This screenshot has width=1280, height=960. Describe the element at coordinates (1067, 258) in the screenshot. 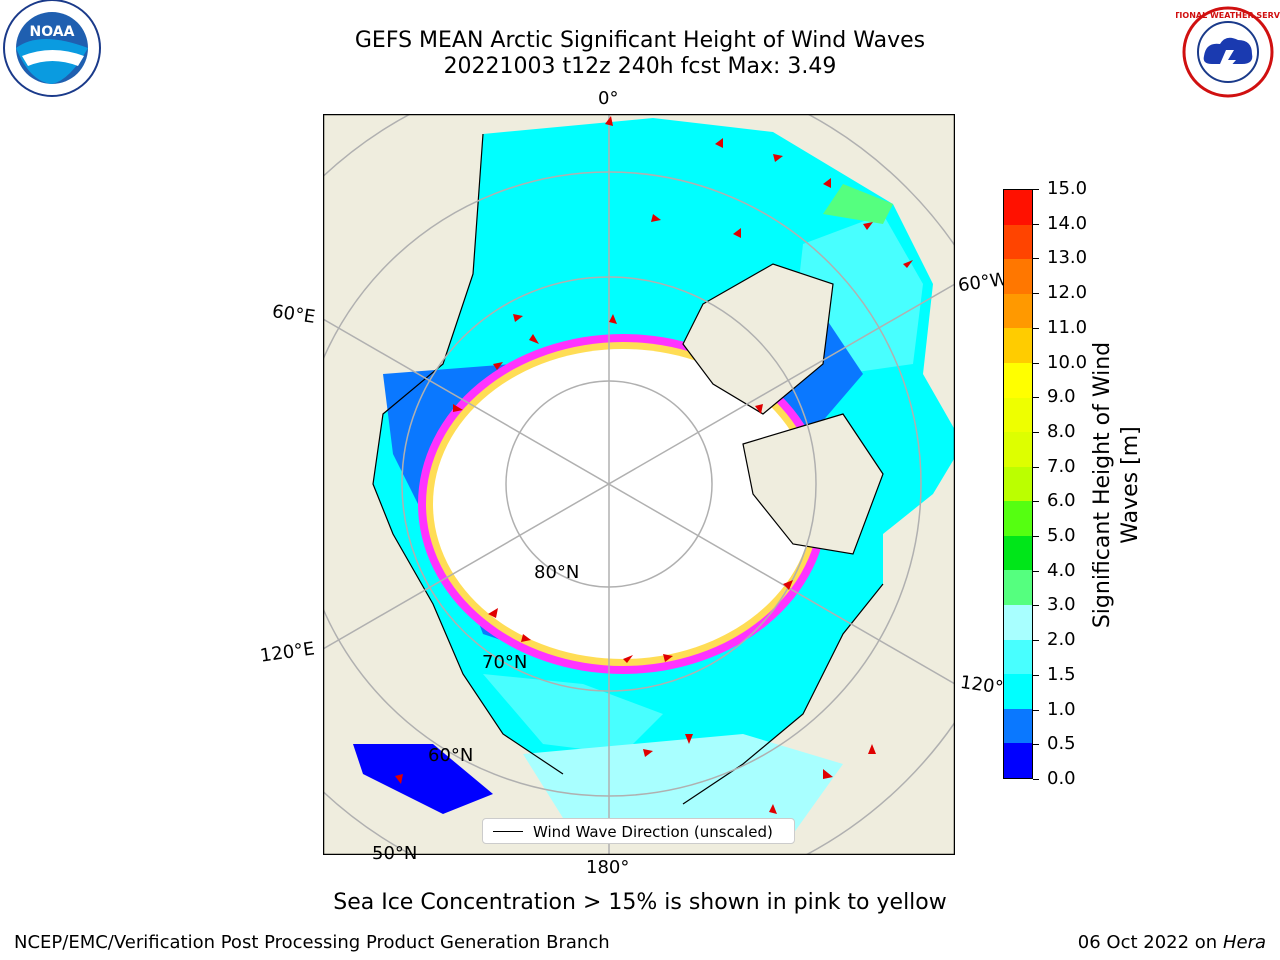

I see `colorbar-tick-label: 13.0` at that location.